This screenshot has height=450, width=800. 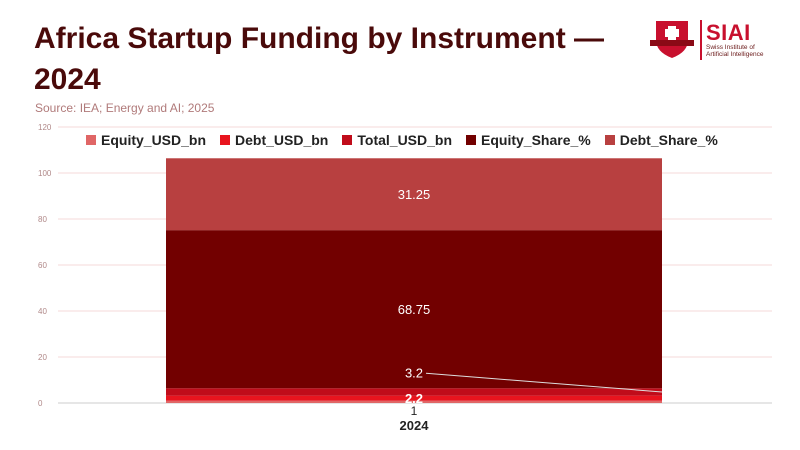 I want to click on legend-swatch-debt-share, so click(x=609, y=140).